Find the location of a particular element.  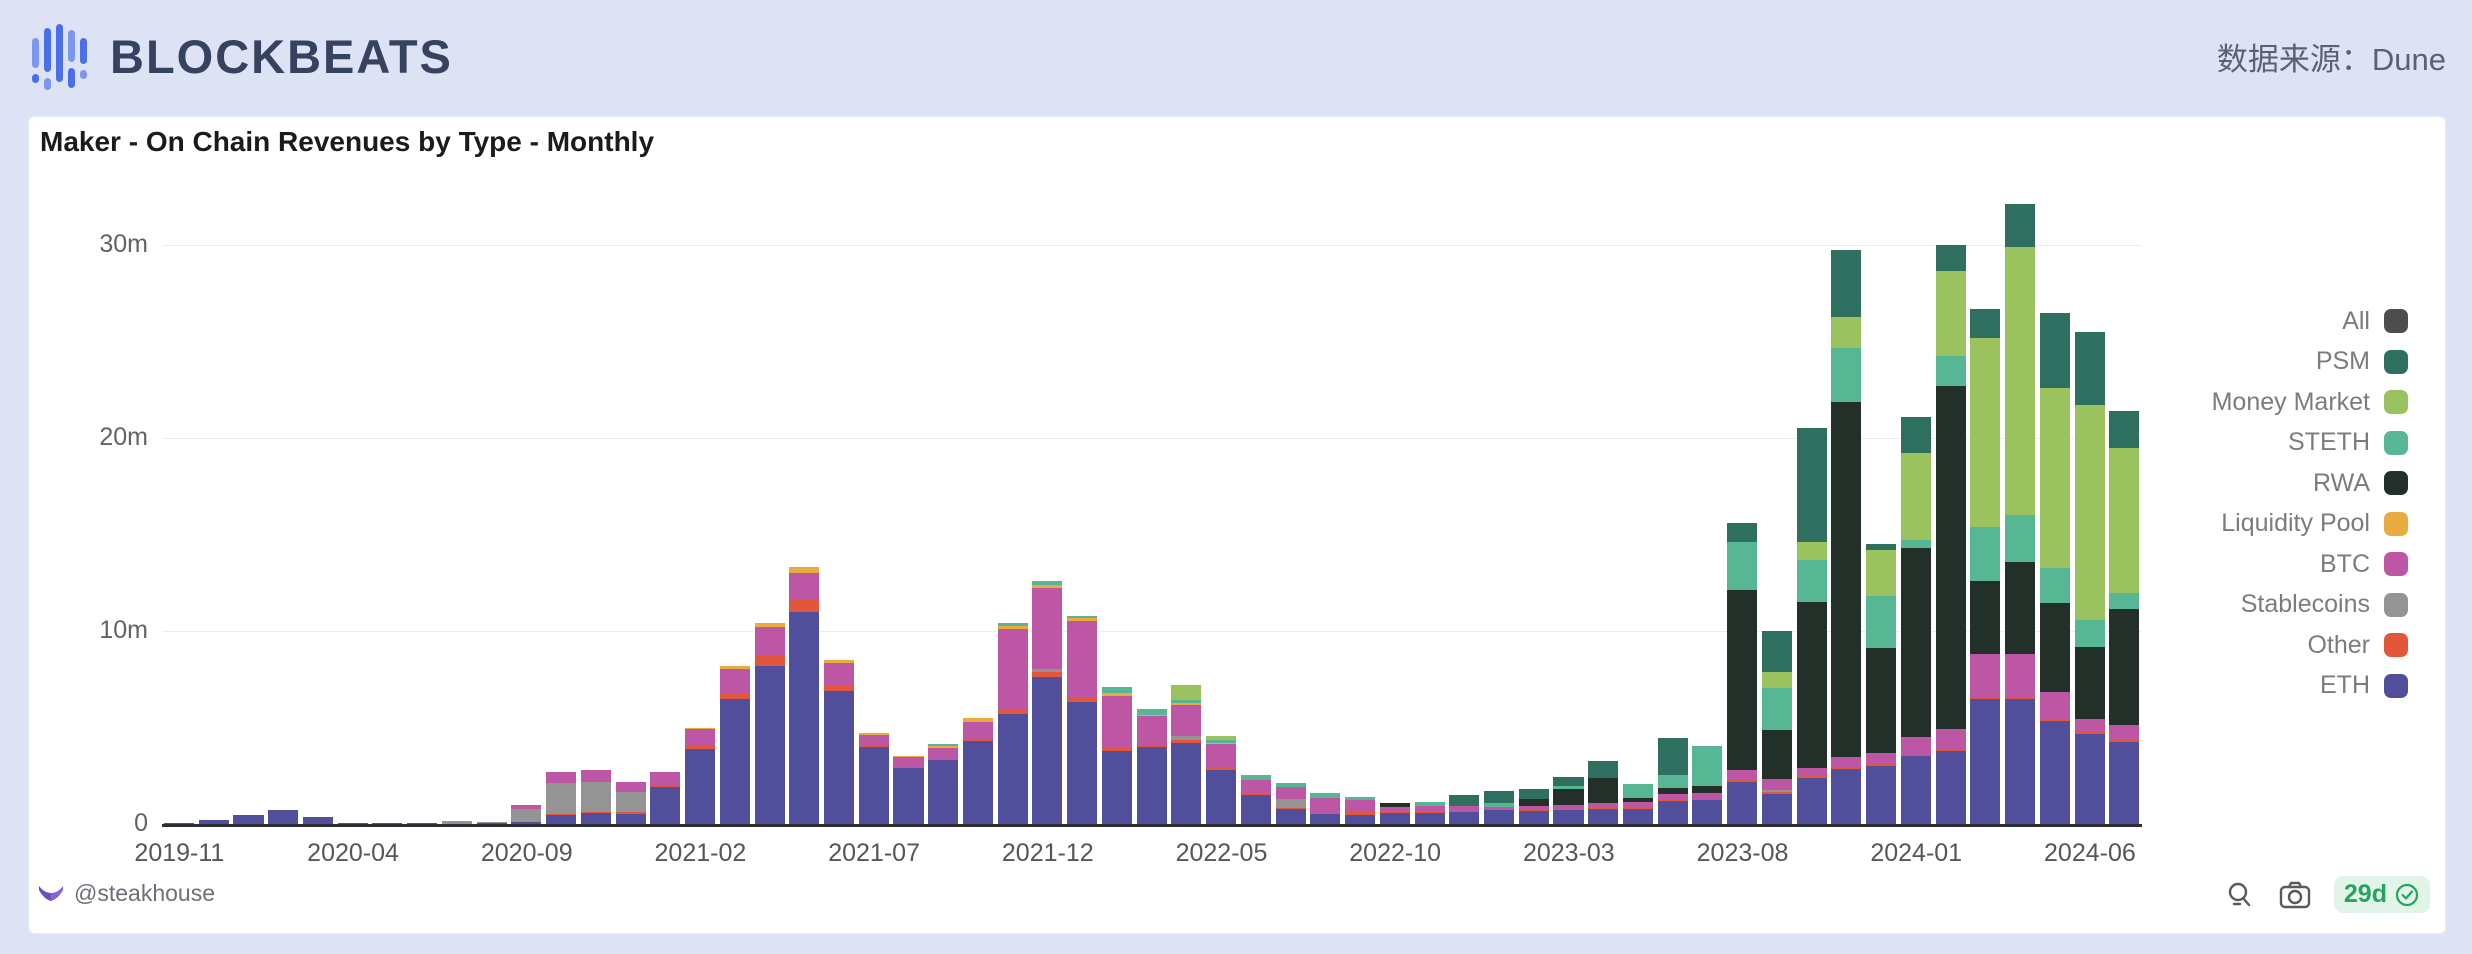

legend-item-other: Other is located at coordinates (2357, 645).